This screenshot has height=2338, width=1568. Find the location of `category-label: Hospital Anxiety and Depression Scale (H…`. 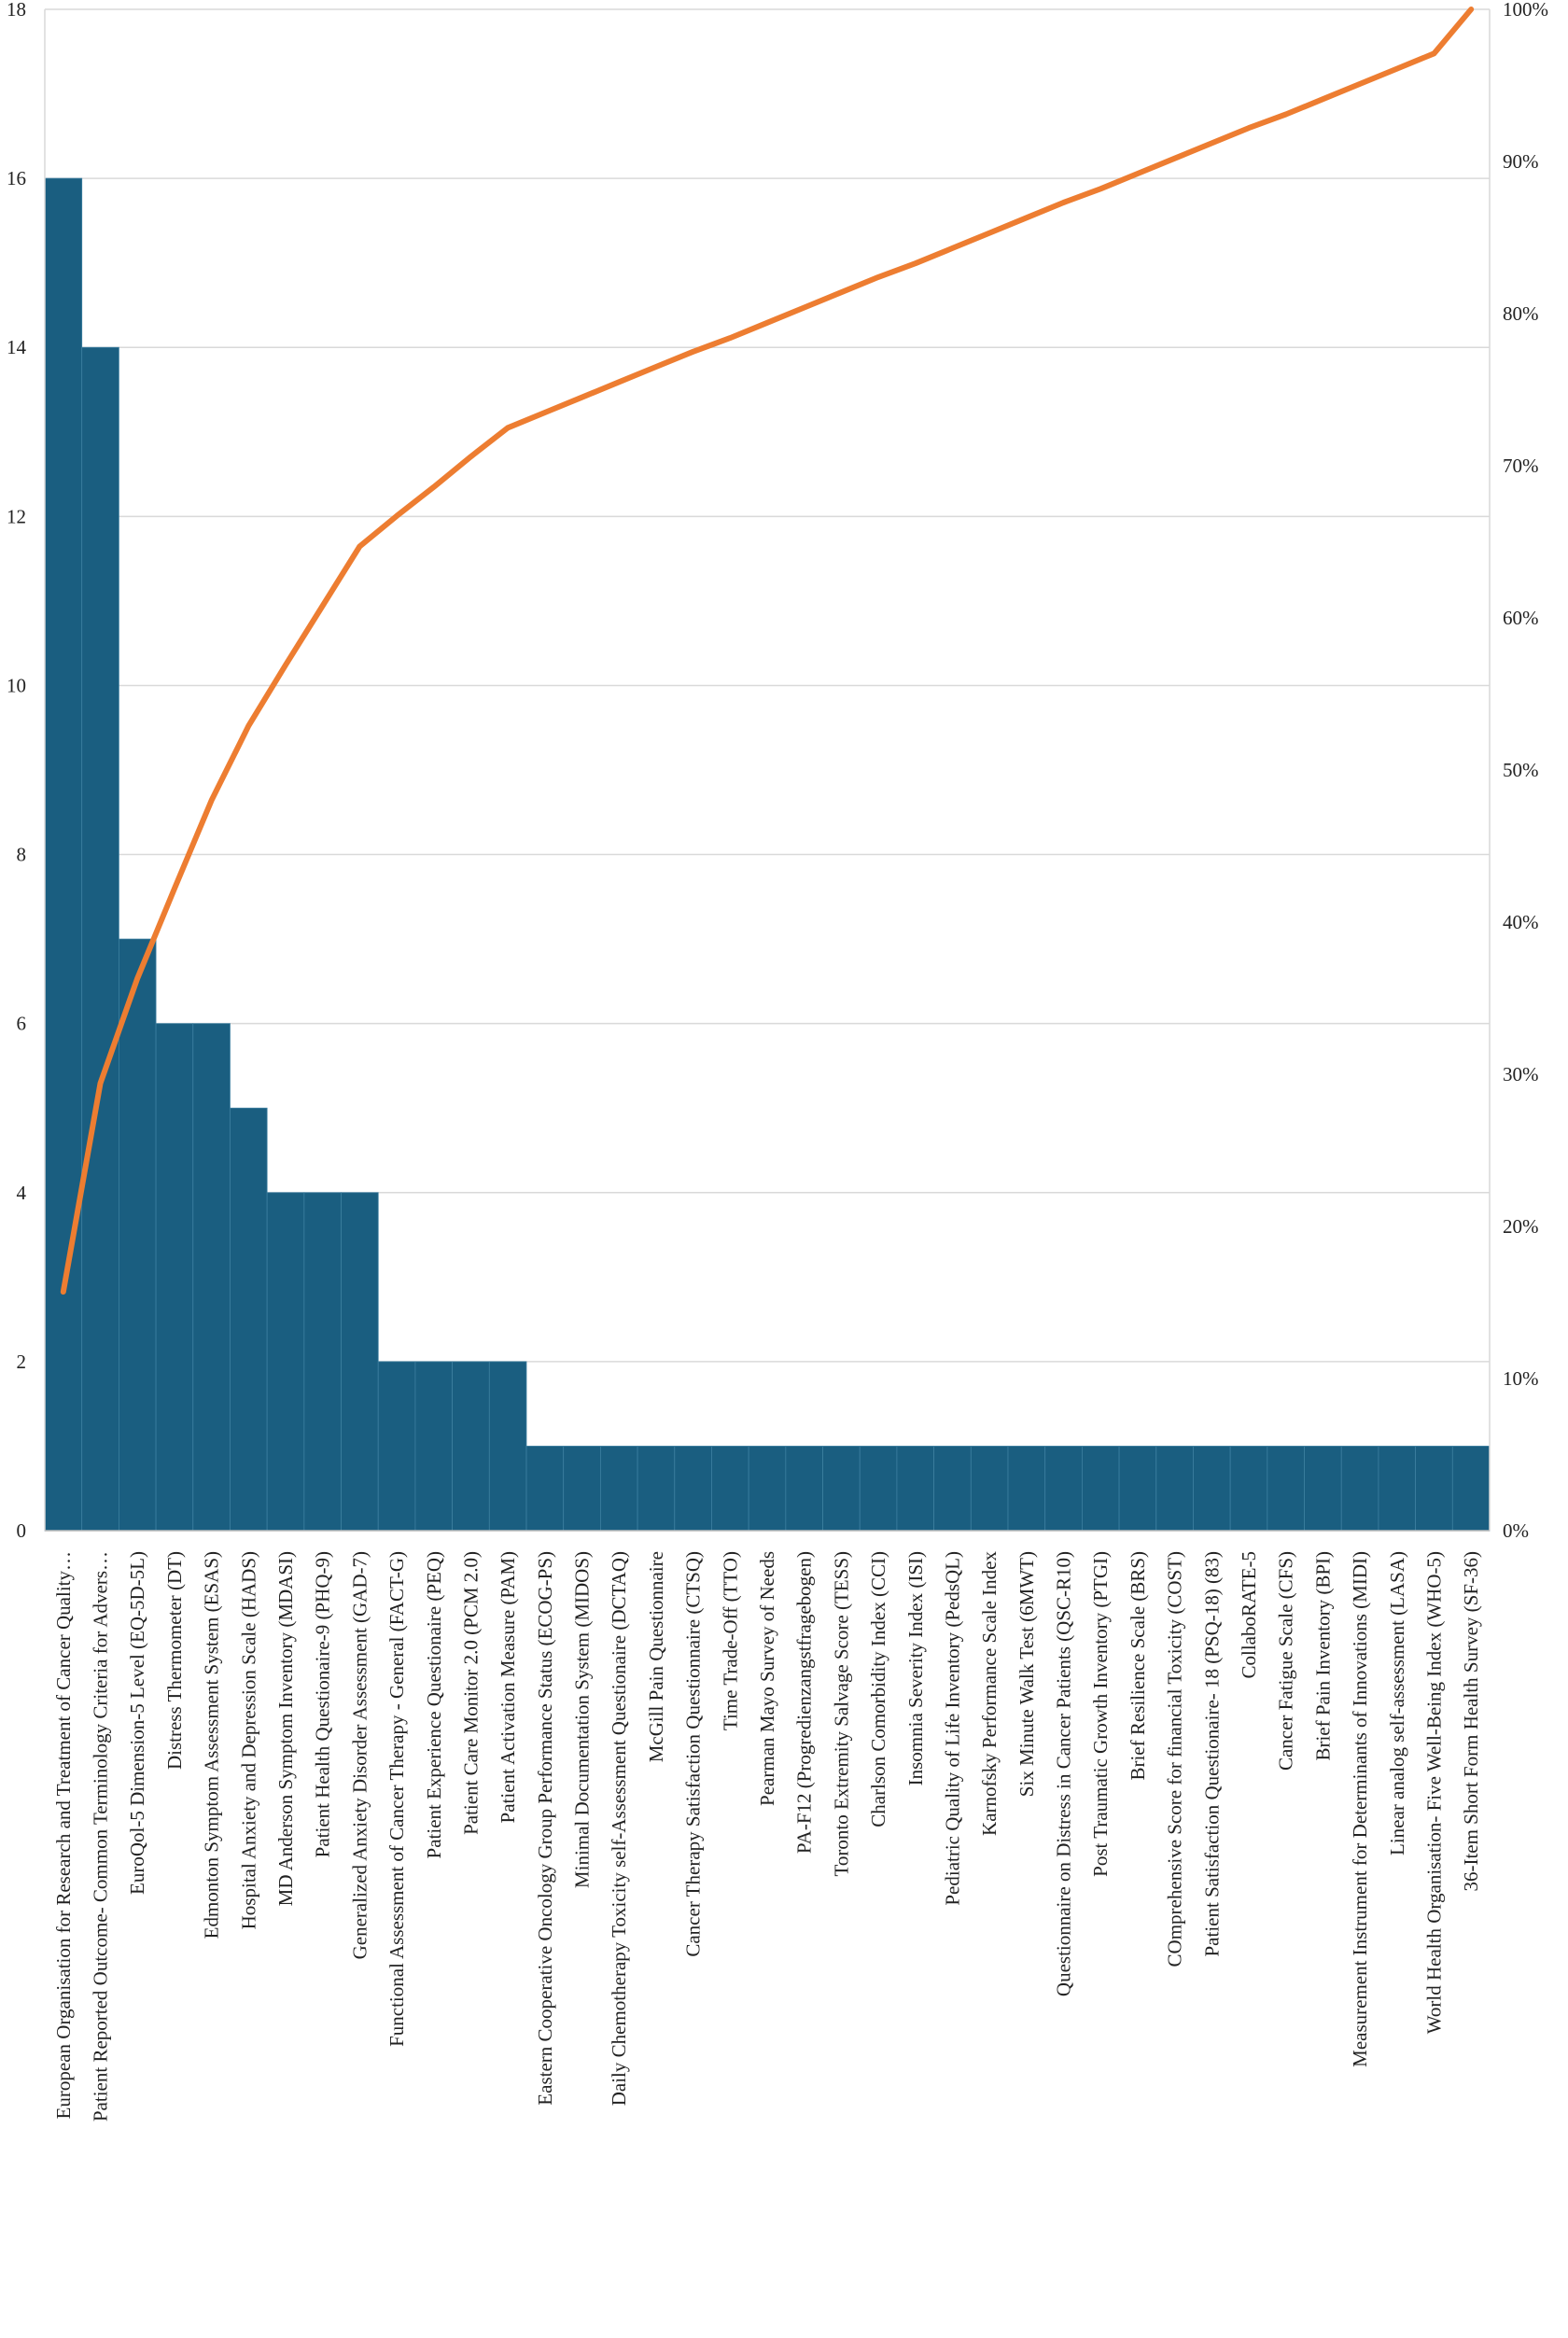

category-label: Hospital Anxiety and Depression Scale (H… is located at coordinates (248, 1740).